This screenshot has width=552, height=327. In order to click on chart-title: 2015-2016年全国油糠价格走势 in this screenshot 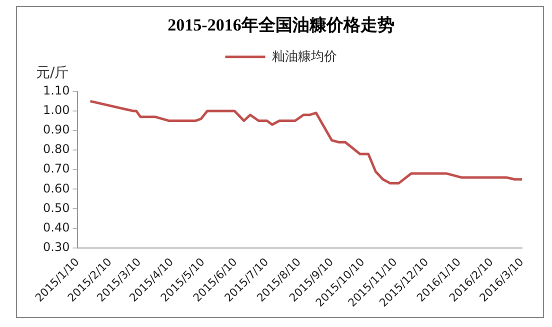, I will do `click(281, 25)`.